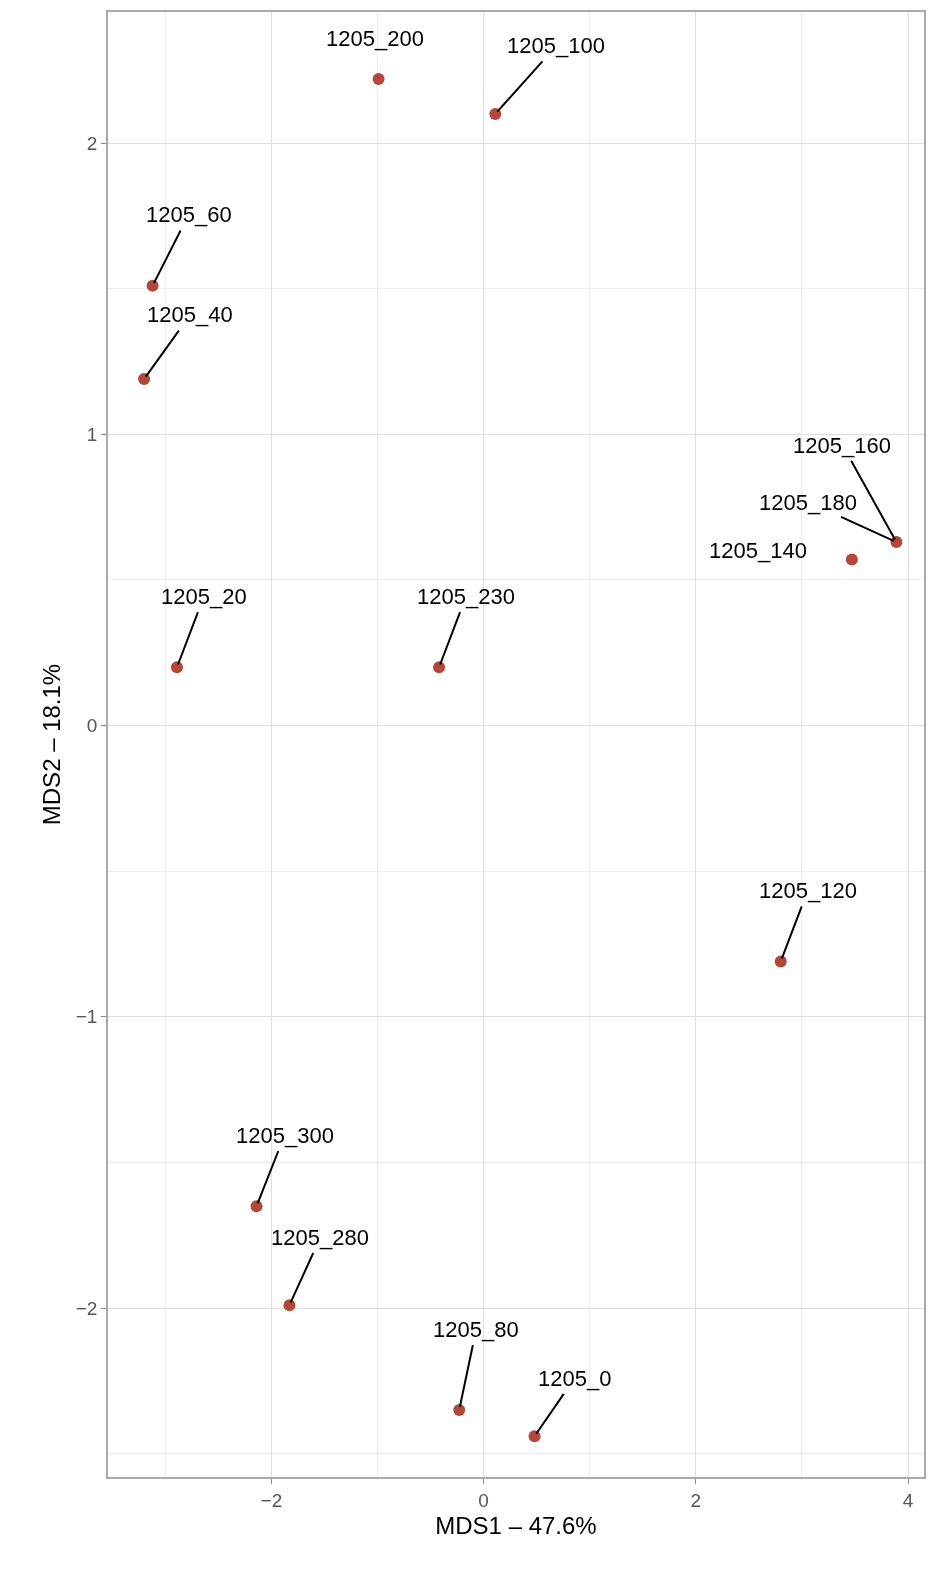 The width and height of the screenshot is (928, 1587). Describe the element at coordinates (466, 596) in the screenshot. I see `annotation: 1205_230` at that location.